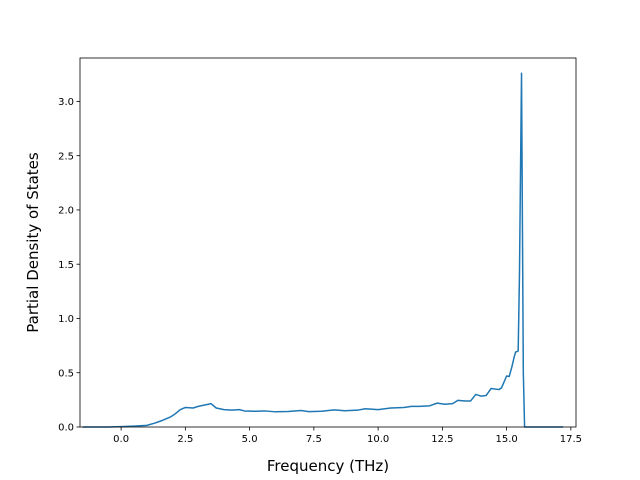 This screenshot has height=480, width=640. What do you see at coordinates (314, 439) in the screenshot?
I see `x-tick-label: 7.5` at bounding box center [314, 439].